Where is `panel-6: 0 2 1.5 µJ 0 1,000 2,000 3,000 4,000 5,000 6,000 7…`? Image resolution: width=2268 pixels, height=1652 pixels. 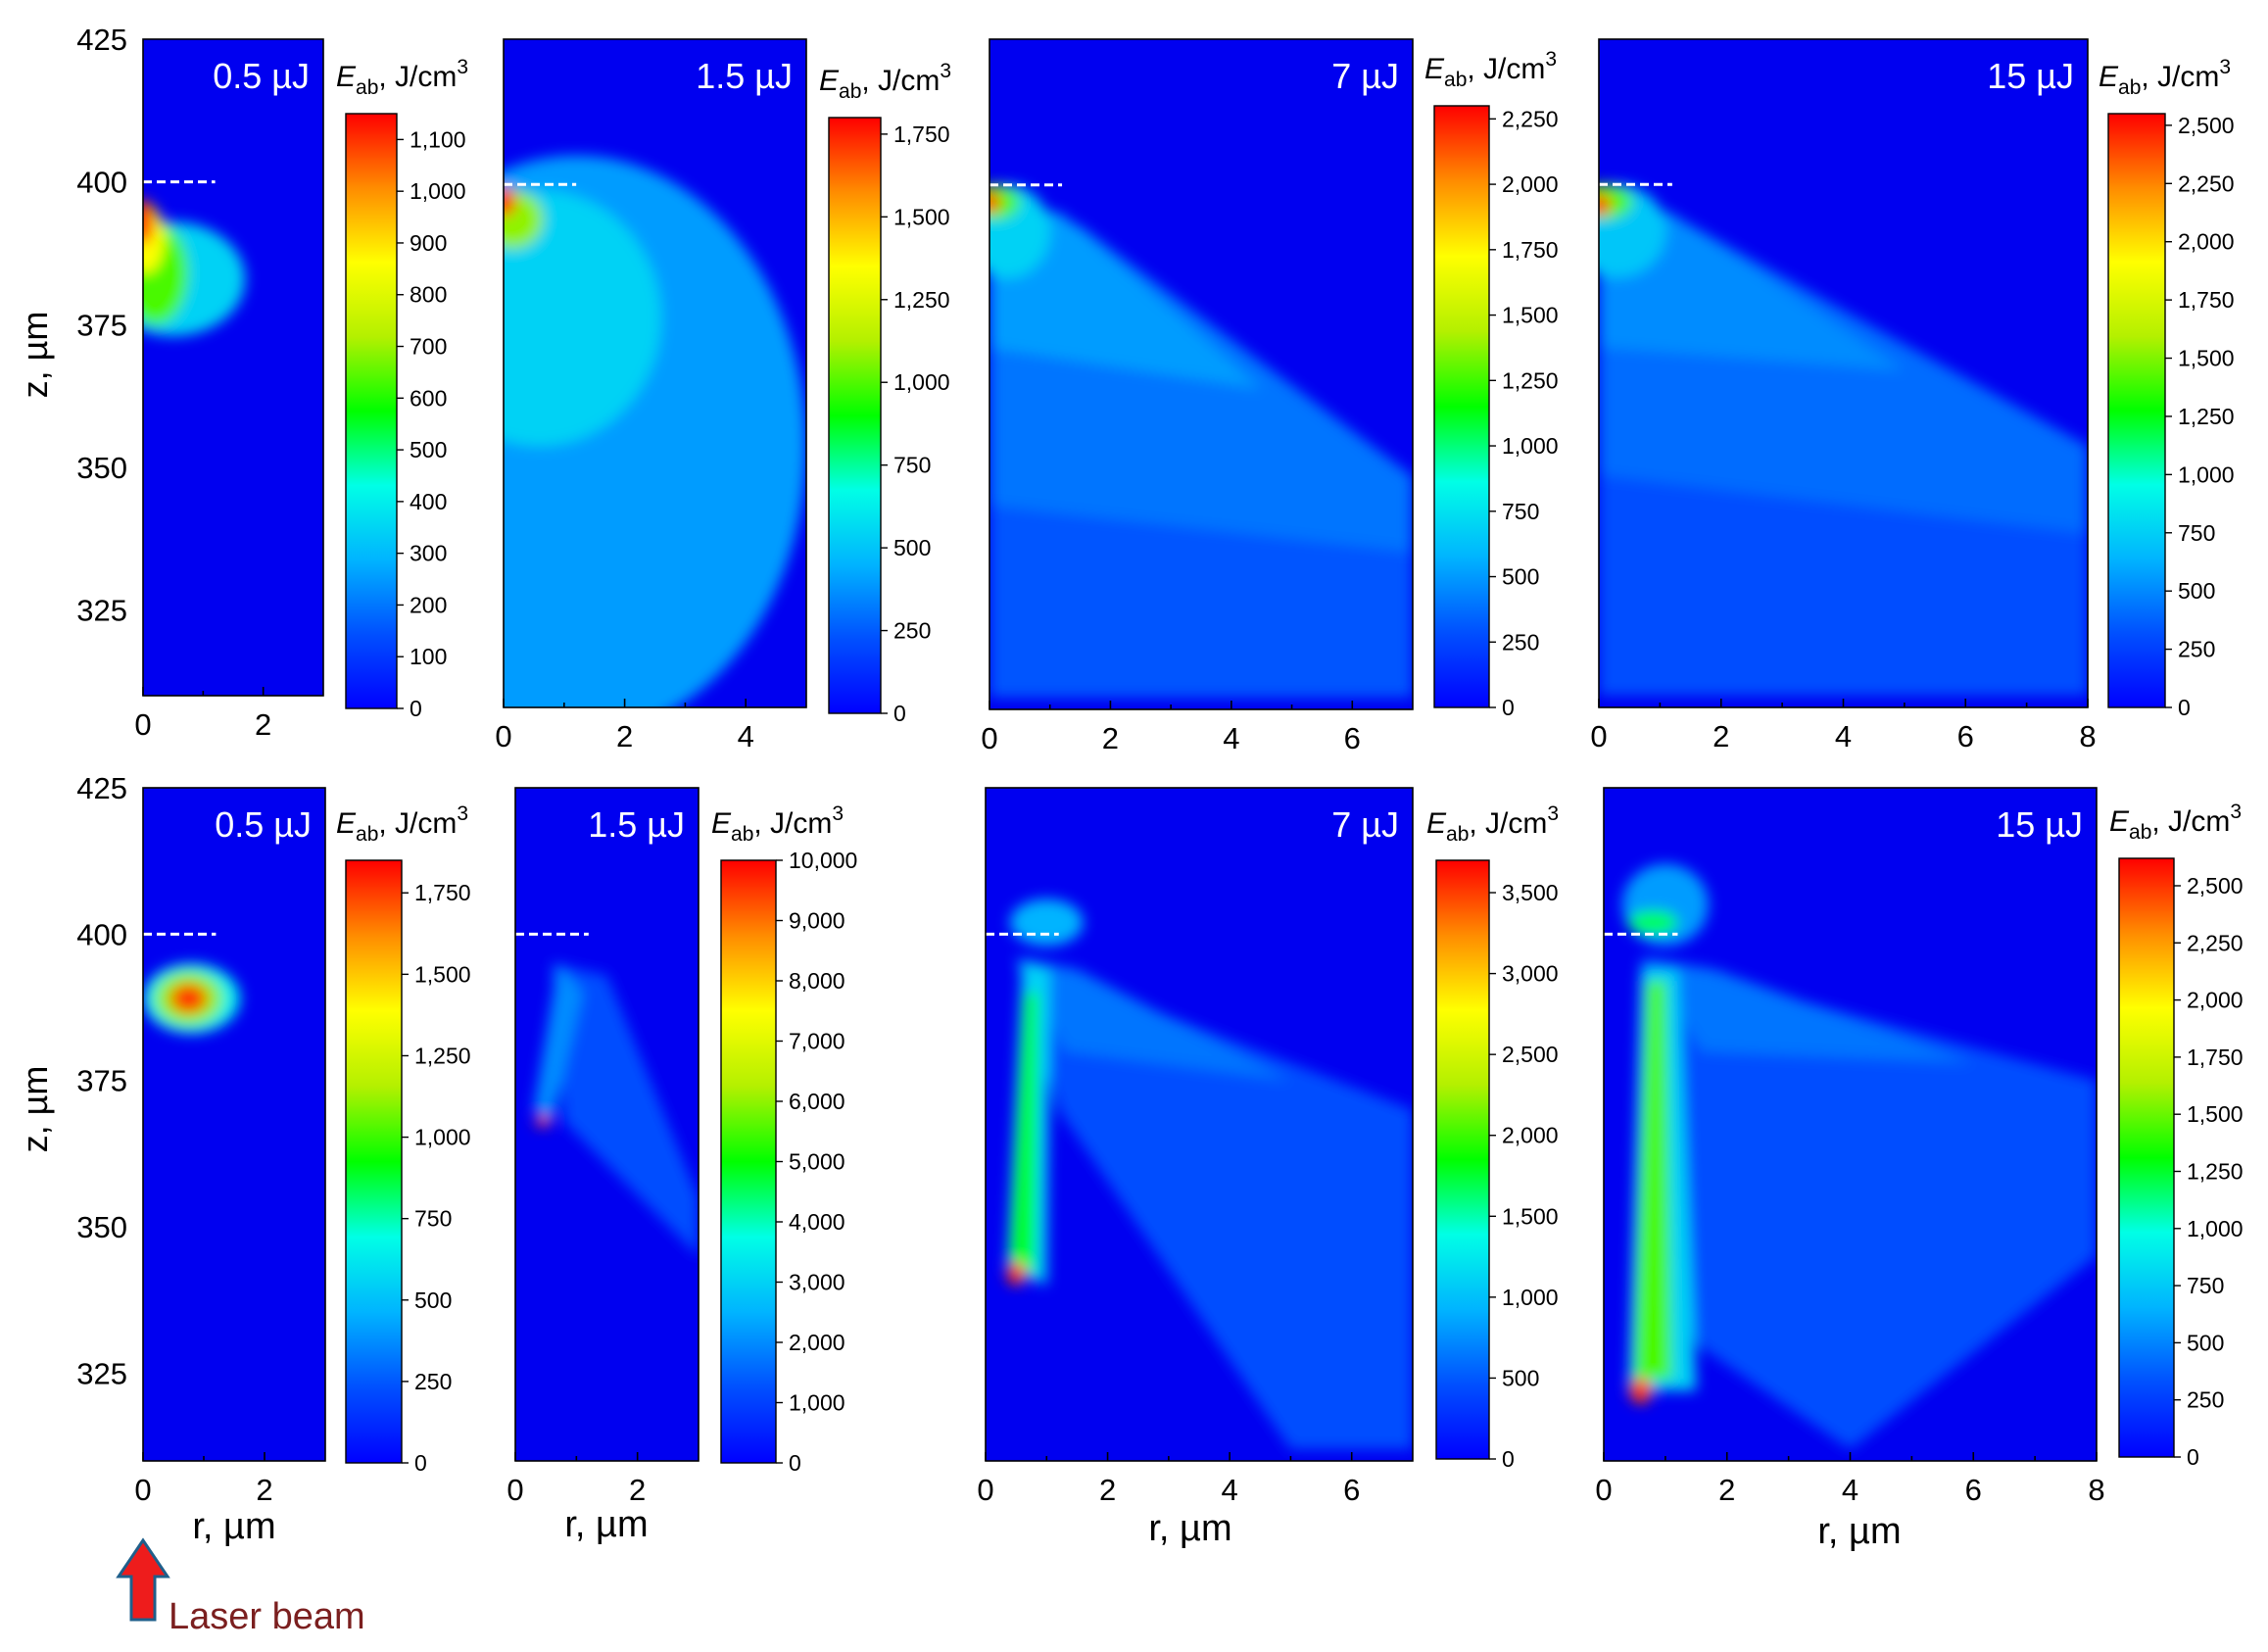 panel-6: 0 2 1.5 µJ 0 1,000 2,000 3,000 4,000 5,000 6,000 7… is located at coordinates (682, 1147).